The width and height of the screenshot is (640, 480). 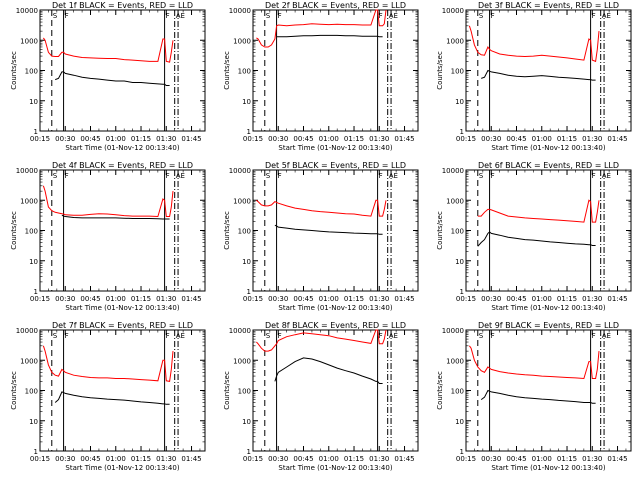 I want to click on chart-title: Det 2f BLACK = Events, RED = LLD, so click(x=335, y=5).